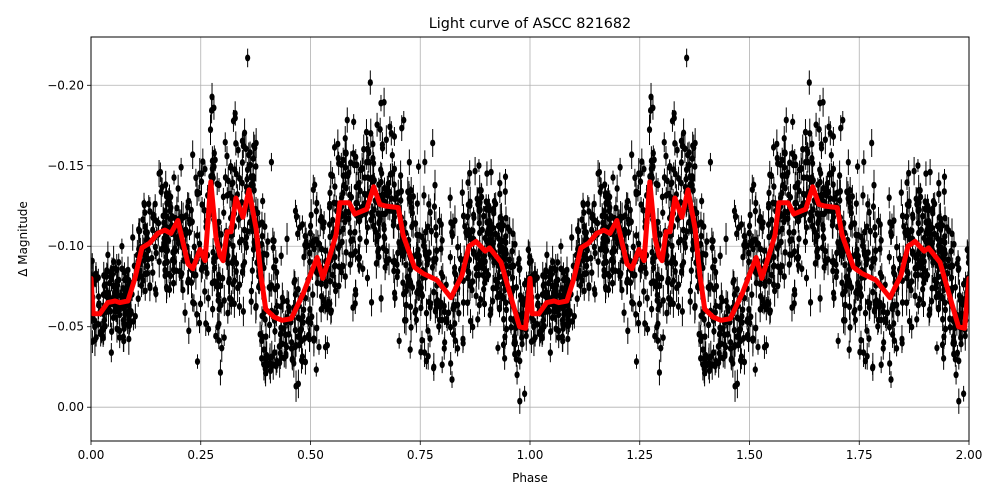 This screenshot has height=500, width=1000. Describe the element at coordinates (91, 455) in the screenshot. I see `x-tick-label: 0.00` at that location.